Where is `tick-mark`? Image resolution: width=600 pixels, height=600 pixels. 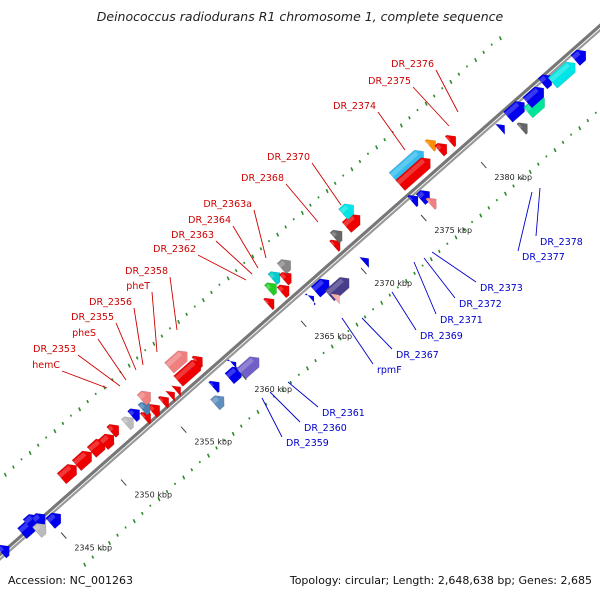 tick-mark is located at coordinates (63, 535).